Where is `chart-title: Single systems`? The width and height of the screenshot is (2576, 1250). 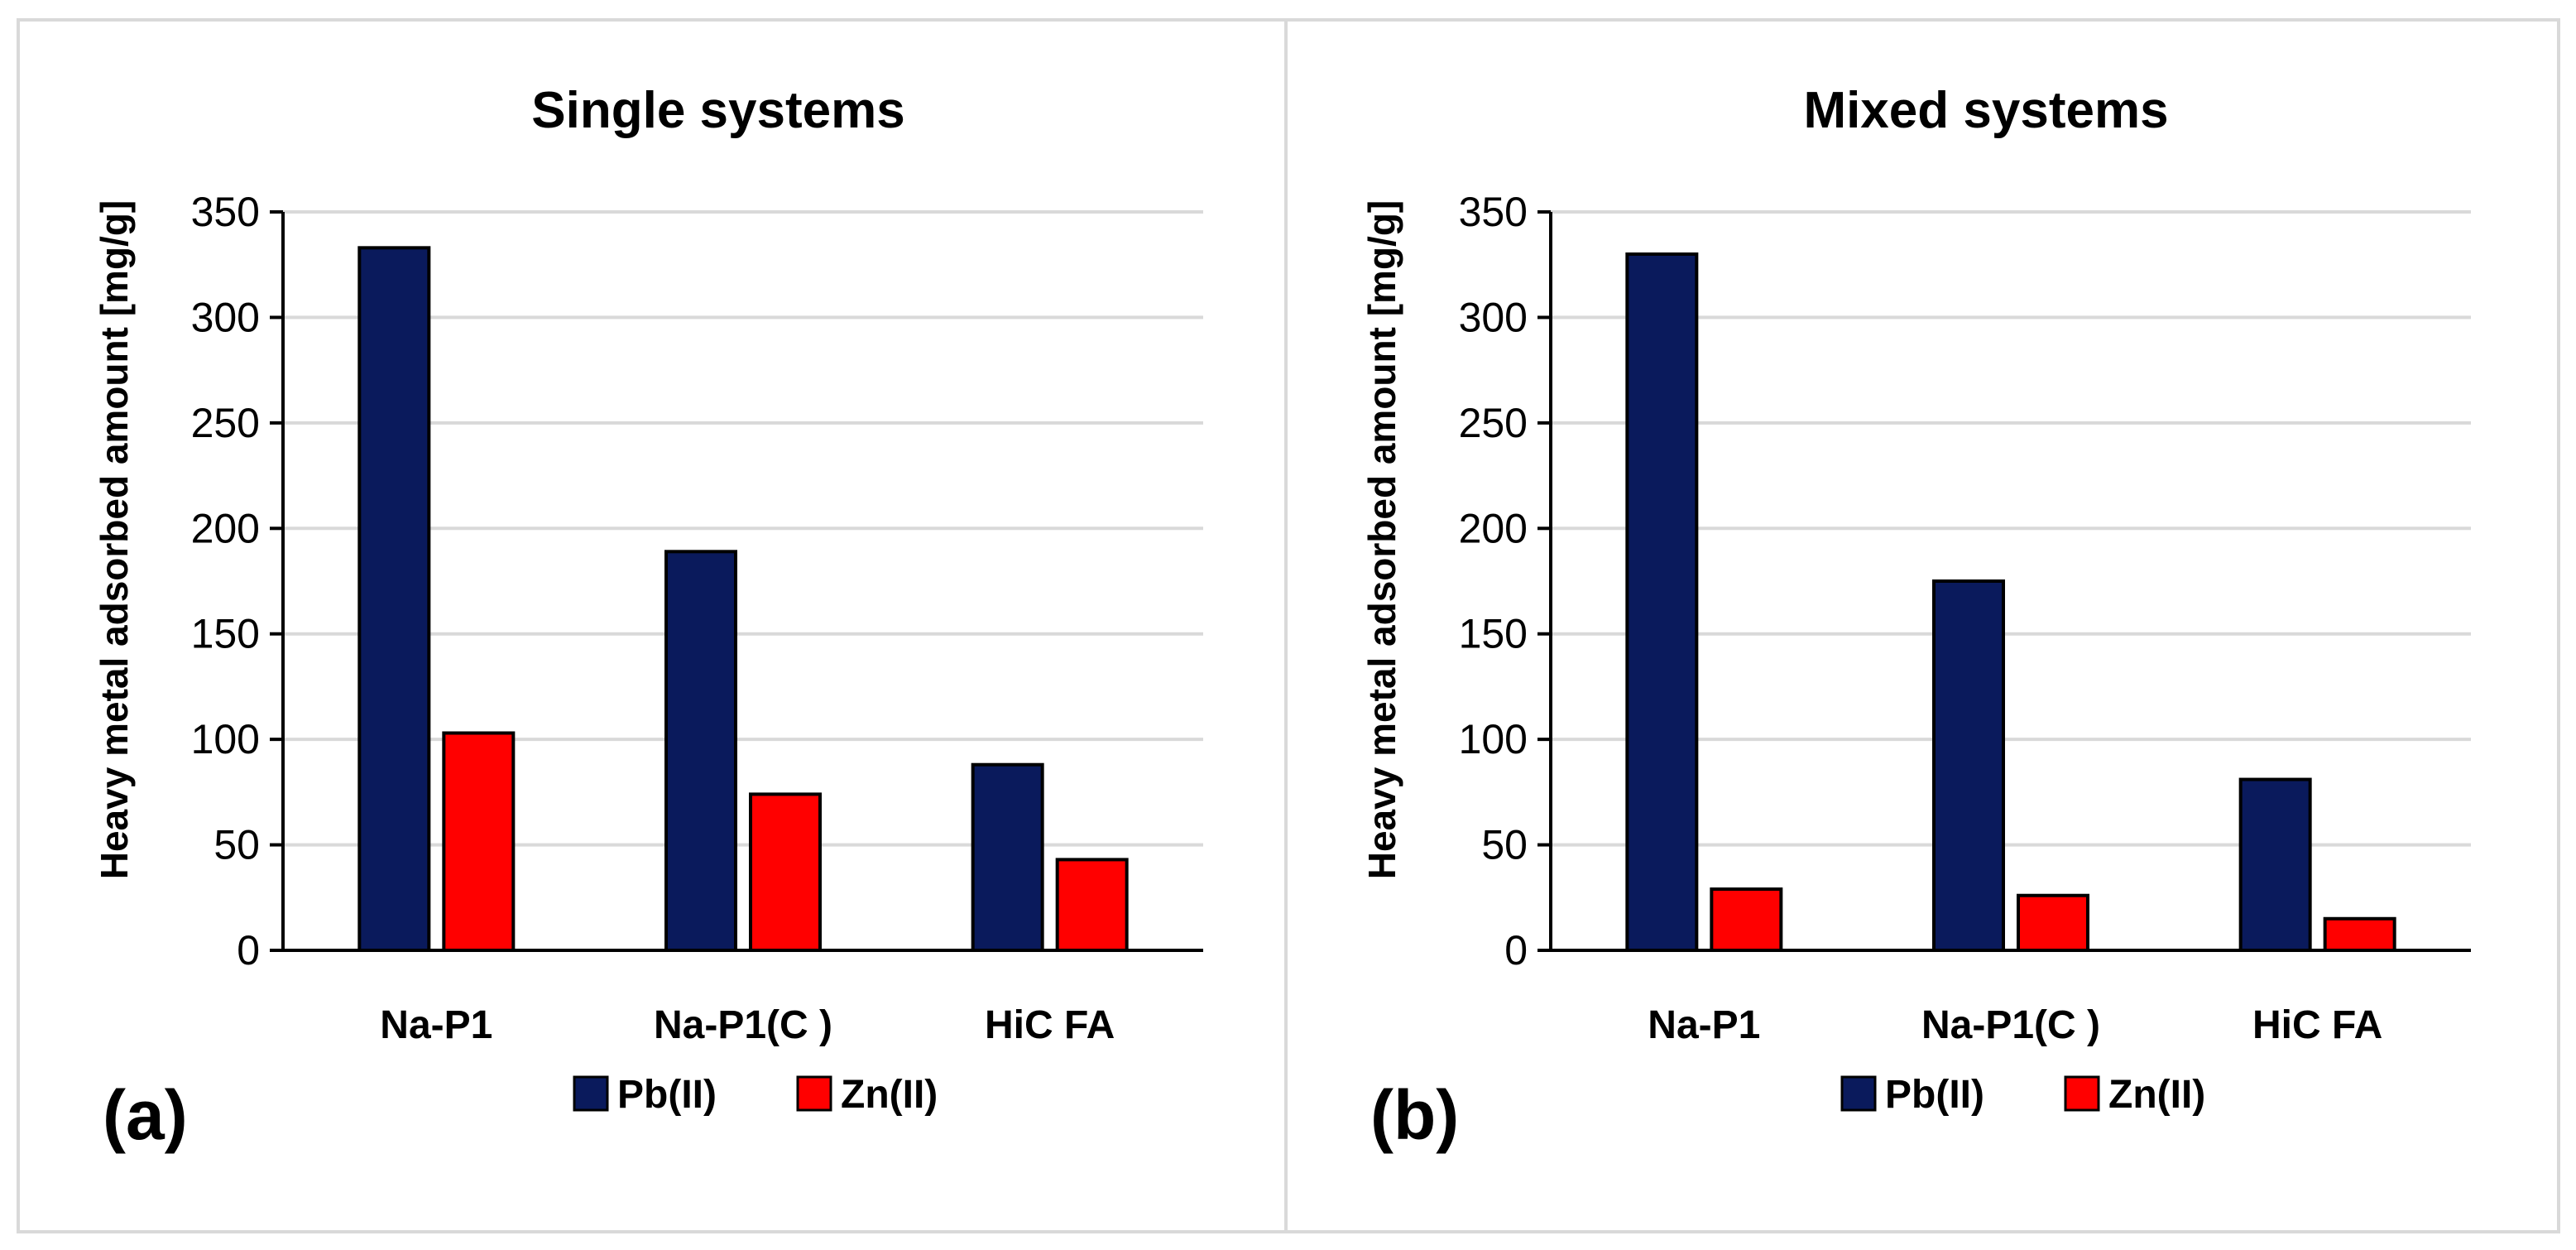 chart-title: Single systems is located at coordinates (717, 111).